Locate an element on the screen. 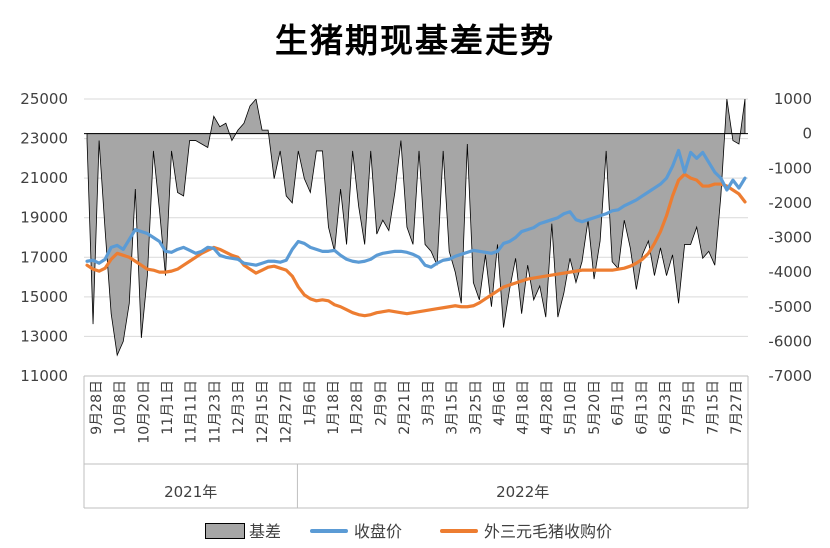 The width and height of the screenshot is (830, 548). legend-item-spot: 外三元毛猪收购价 is located at coordinates (526, 532).